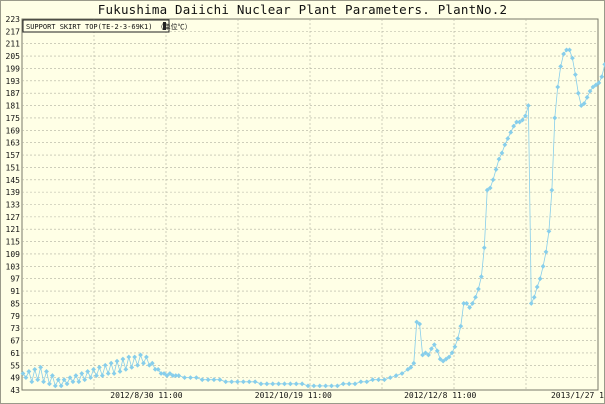 The width and height of the screenshot is (605, 404). Describe the element at coordinates (15, 341) in the screenshot. I see `y-tick-label: 67` at that location.